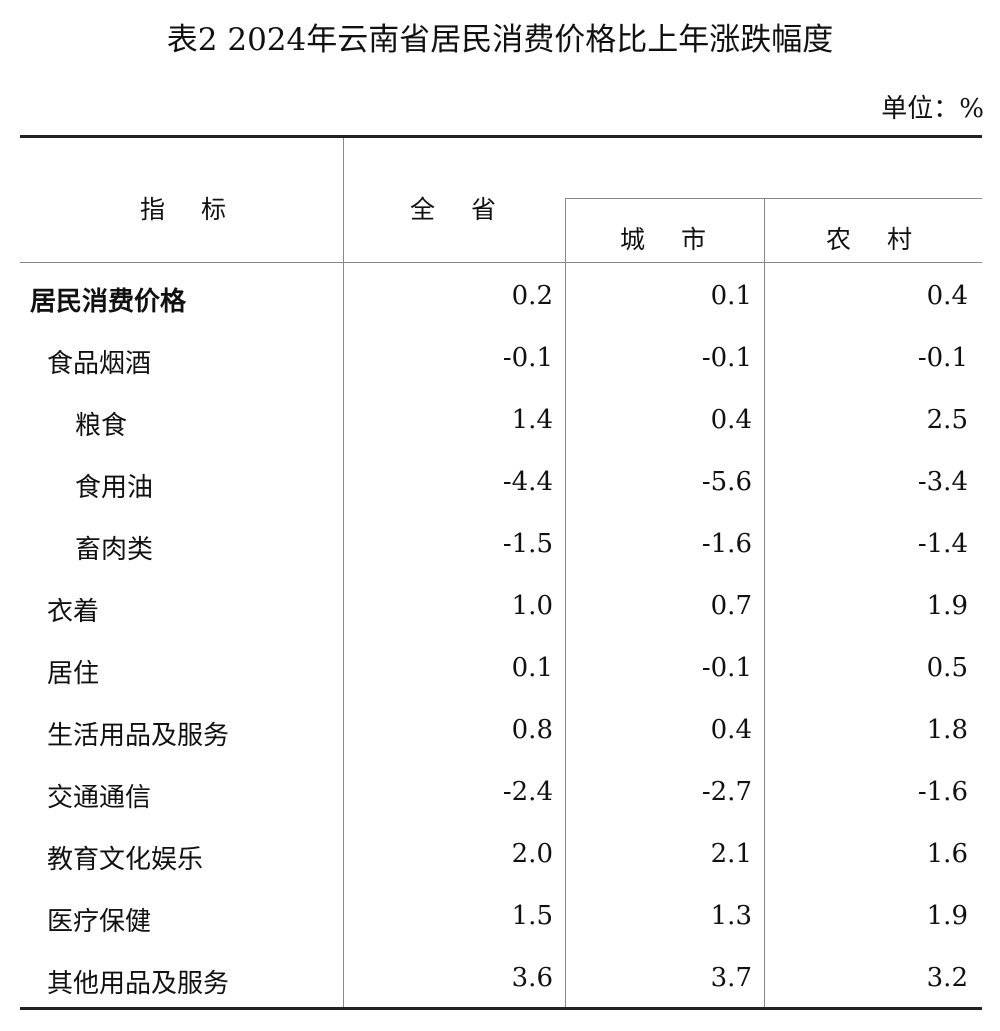 This screenshot has width=1000, height=1031. What do you see at coordinates (190, 209) in the screenshot?
I see `header-indicator: 指 标` at bounding box center [190, 209].